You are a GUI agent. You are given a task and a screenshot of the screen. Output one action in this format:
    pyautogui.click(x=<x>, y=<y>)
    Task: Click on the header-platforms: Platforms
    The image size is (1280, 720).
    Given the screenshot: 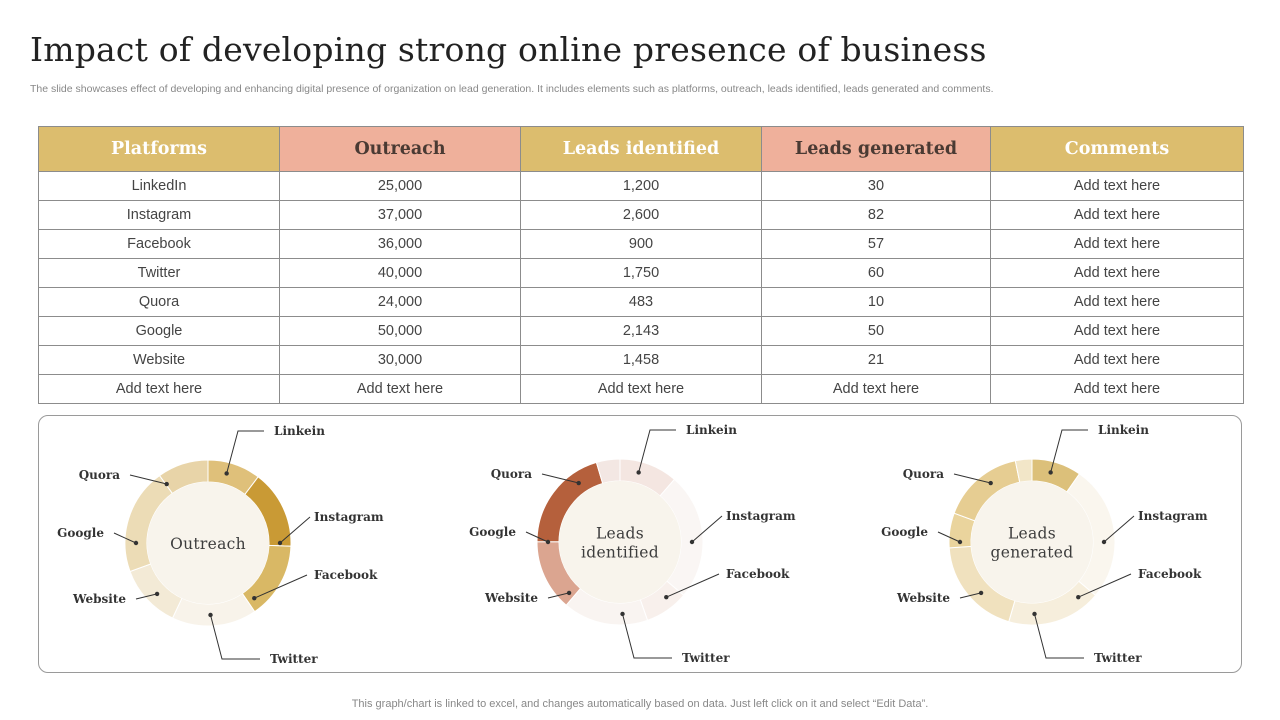 What is the action you would take?
    pyautogui.click(x=159, y=149)
    